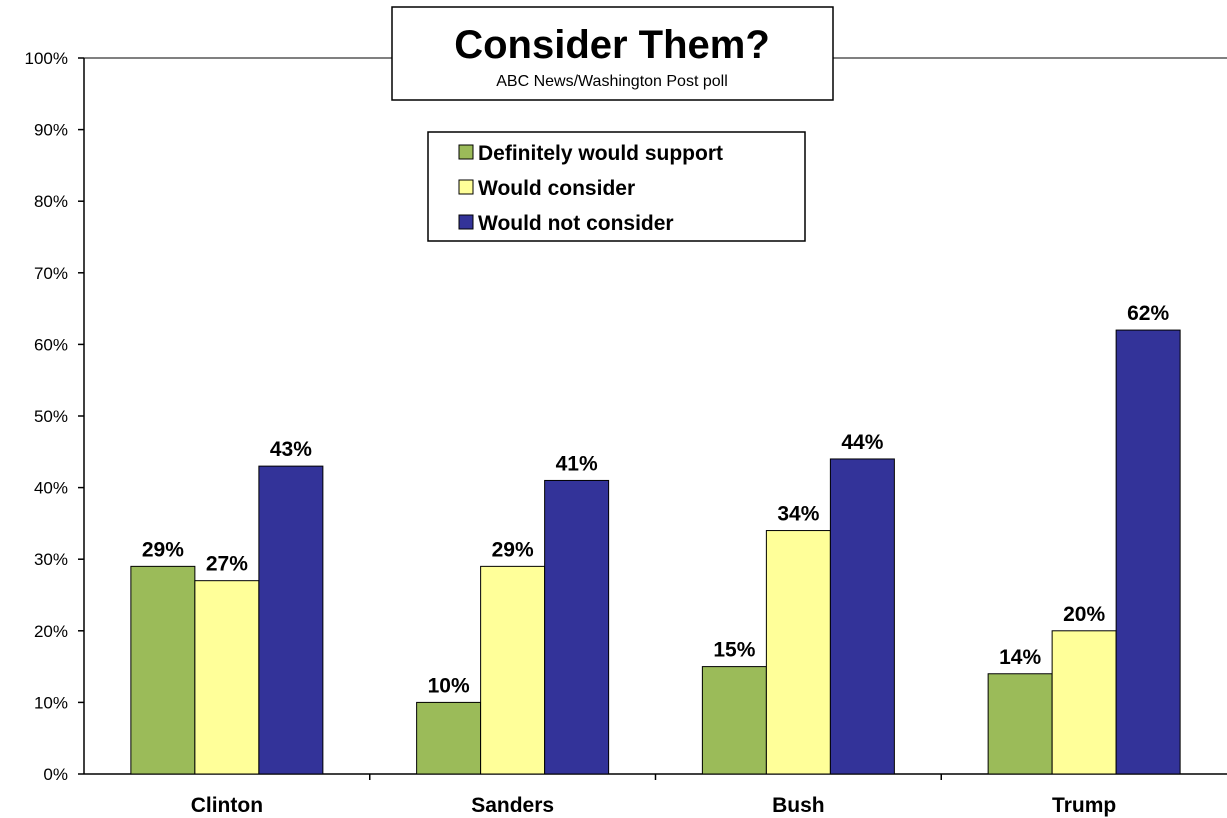 This screenshot has width=1227, height=818. What do you see at coordinates (798, 514) in the screenshot?
I see `data-label: 34%` at bounding box center [798, 514].